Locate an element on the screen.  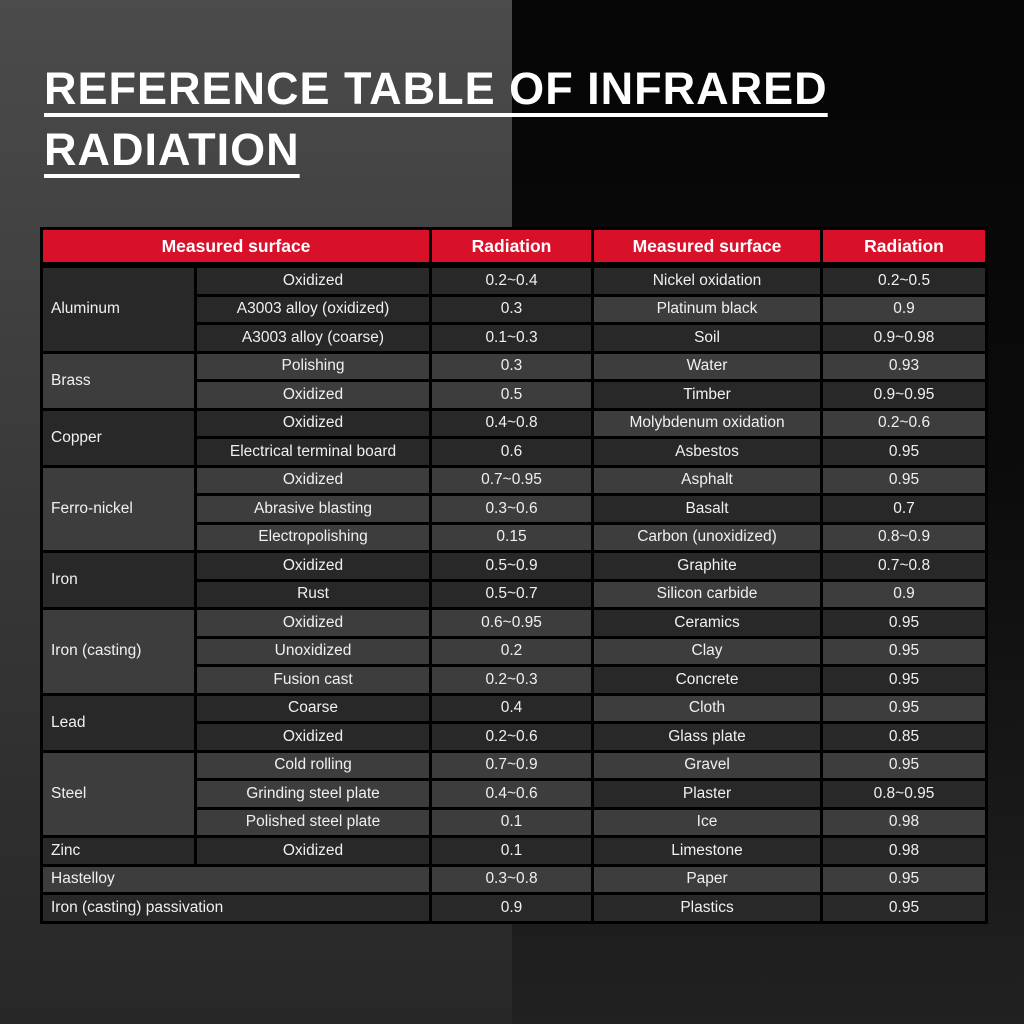
table-row: Unoxidized 0.2 Clay 0.95 is located at coordinates (515, 651).